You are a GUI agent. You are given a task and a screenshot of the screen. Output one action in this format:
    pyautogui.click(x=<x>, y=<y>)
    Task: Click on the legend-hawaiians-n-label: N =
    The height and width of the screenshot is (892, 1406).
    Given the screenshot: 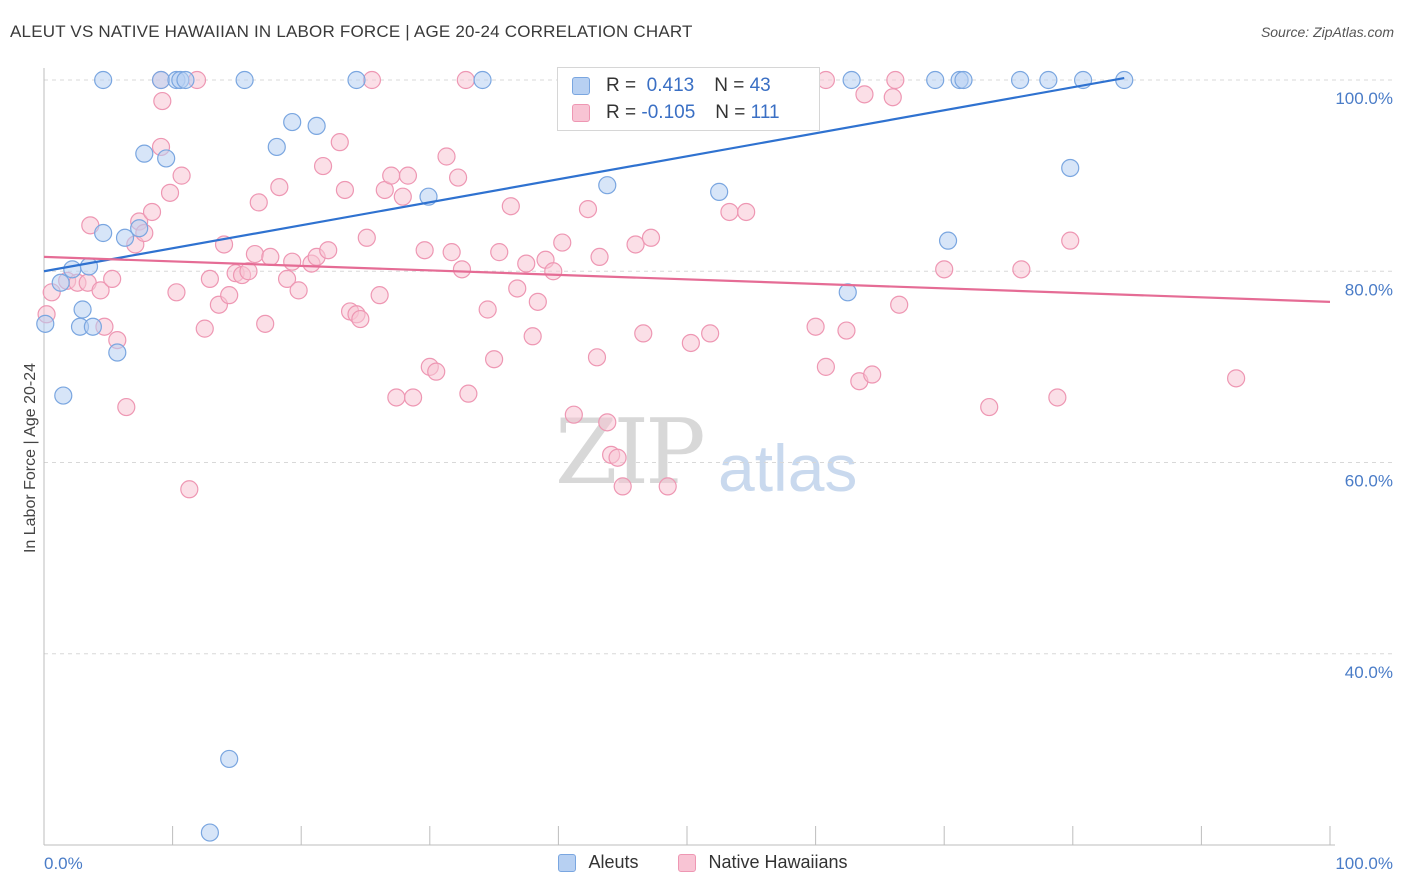 What is the action you would take?
    pyautogui.click(x=730, y=112)
    